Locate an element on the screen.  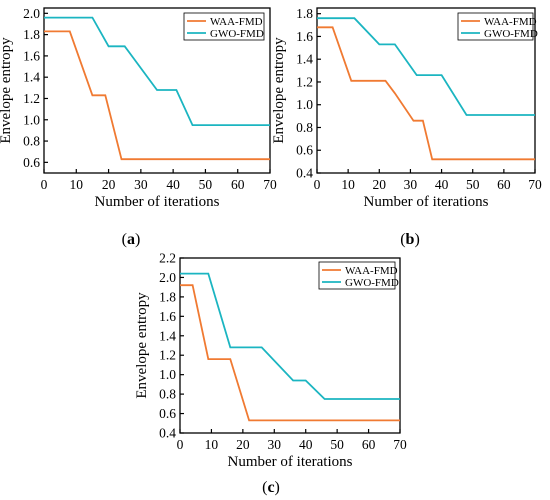
panel-label: (b) is located at coordinates (410, 239).